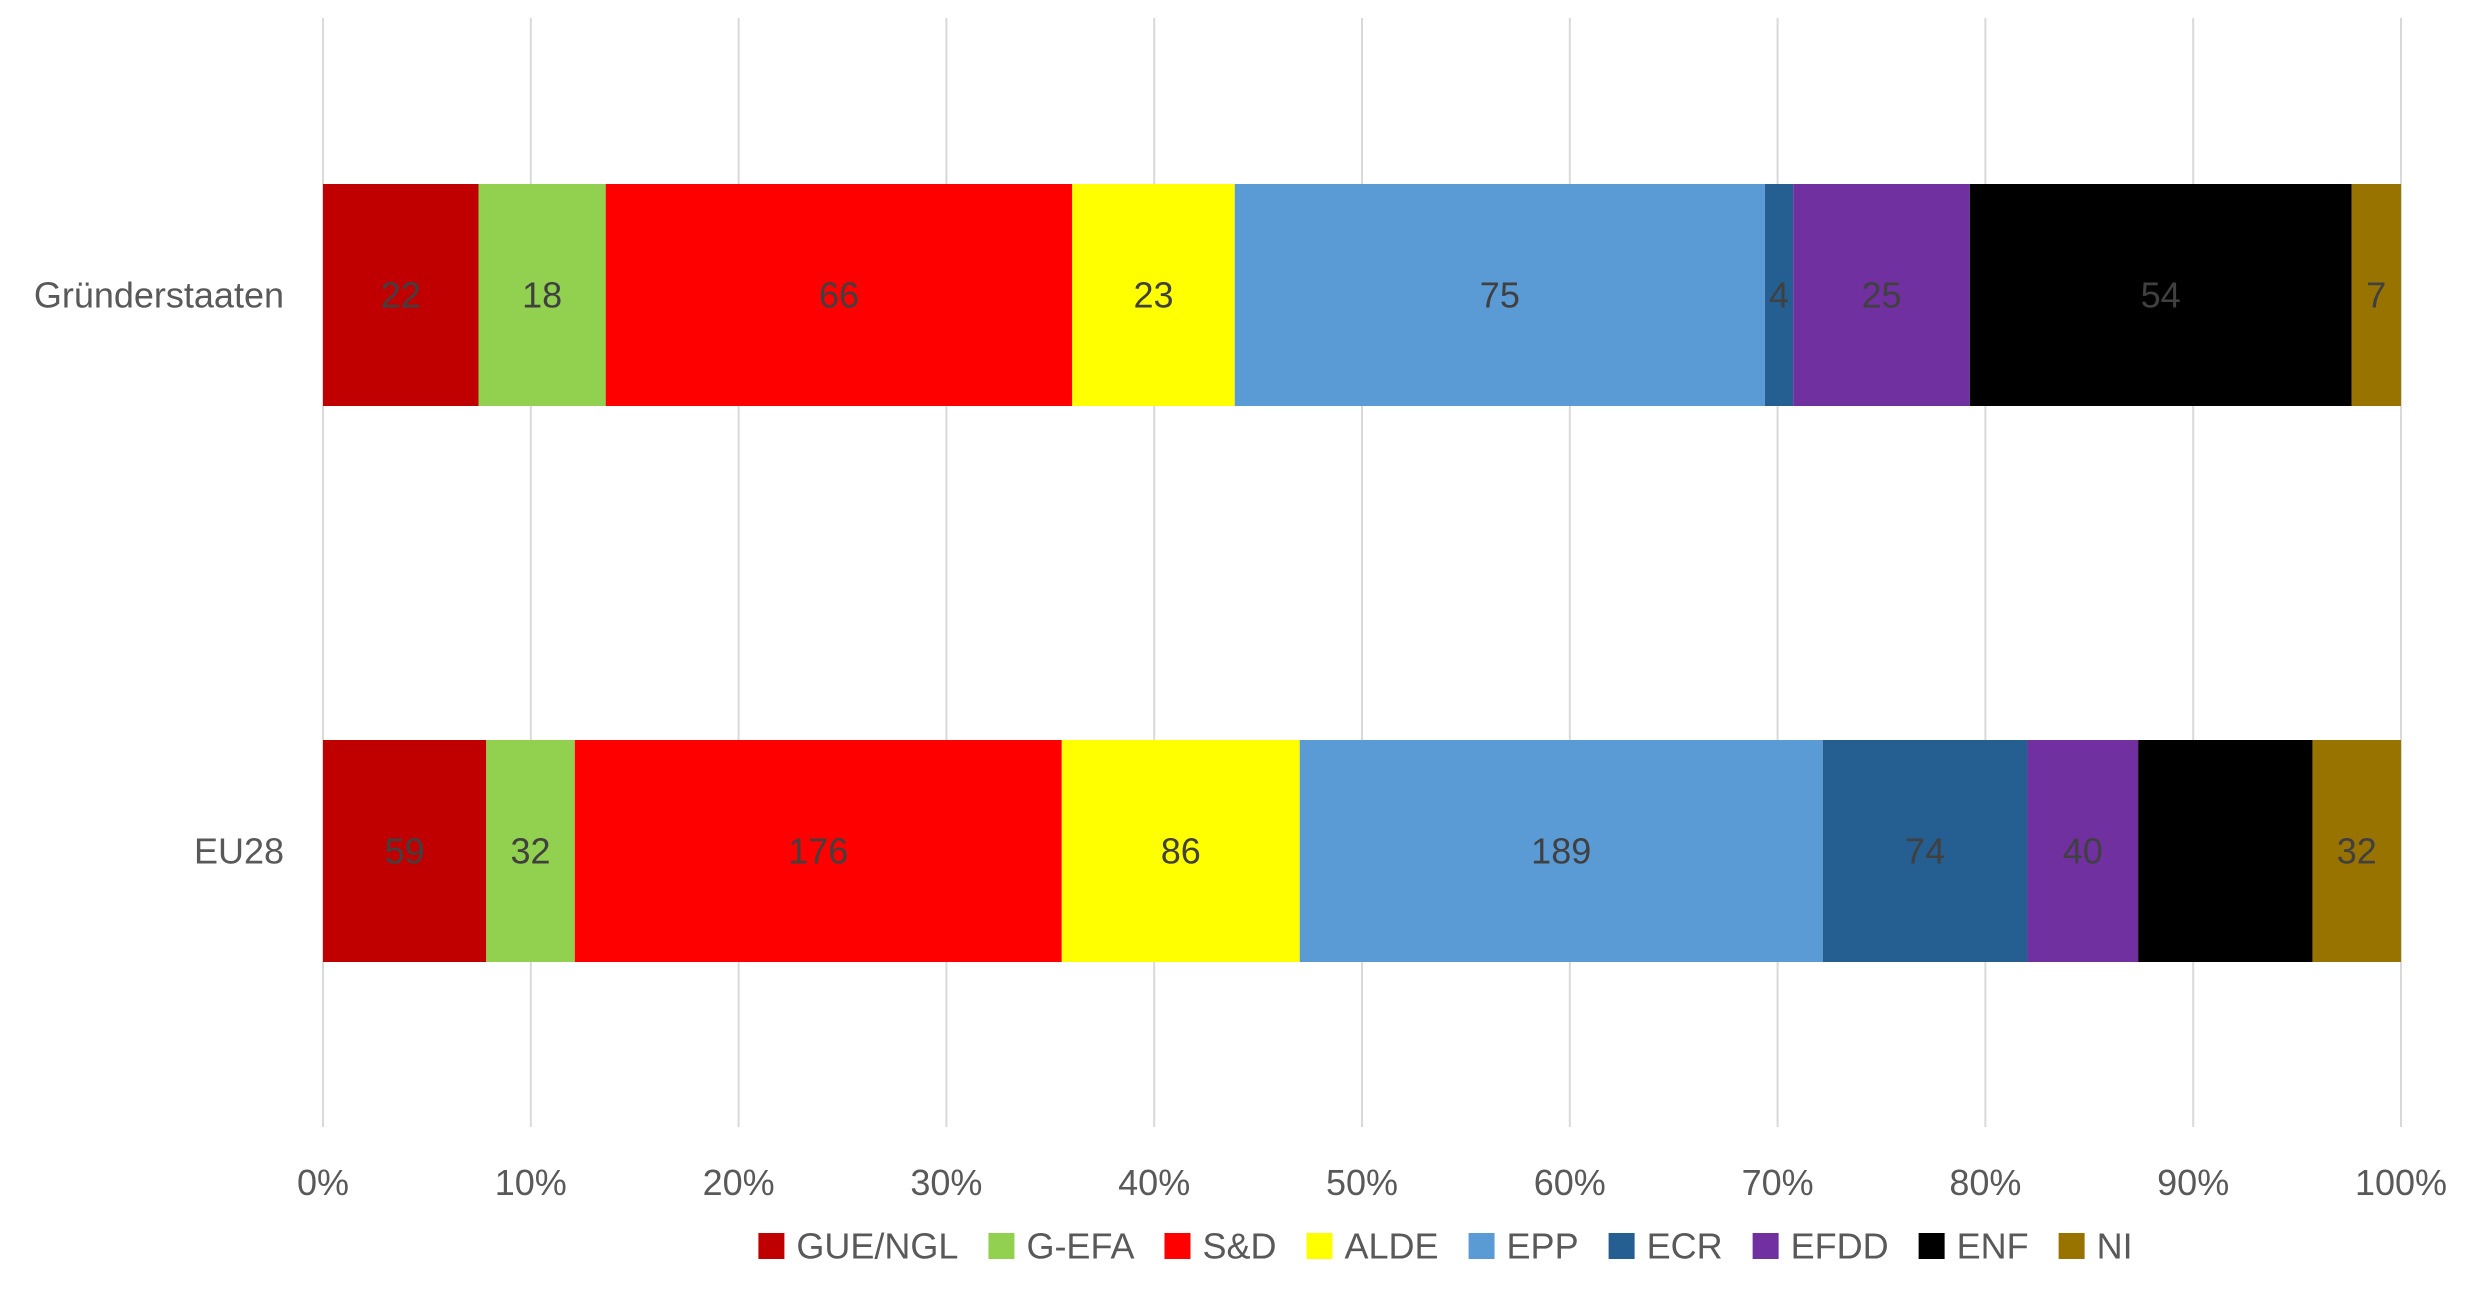 Image resolution: width=2465 pixels, height=1290 pixels. What do you see at coordinates (1985, 1182) in the screenshot?
I see `x-tick-label: 80%` at bounding box center [1985, 1182].